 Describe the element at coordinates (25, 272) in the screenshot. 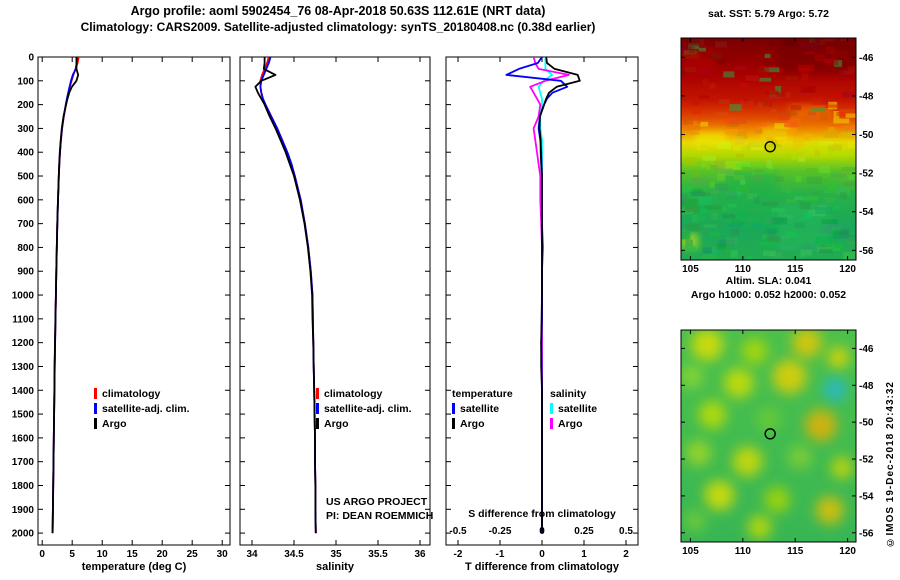

I see `depth-tick-label: 900` at that location.